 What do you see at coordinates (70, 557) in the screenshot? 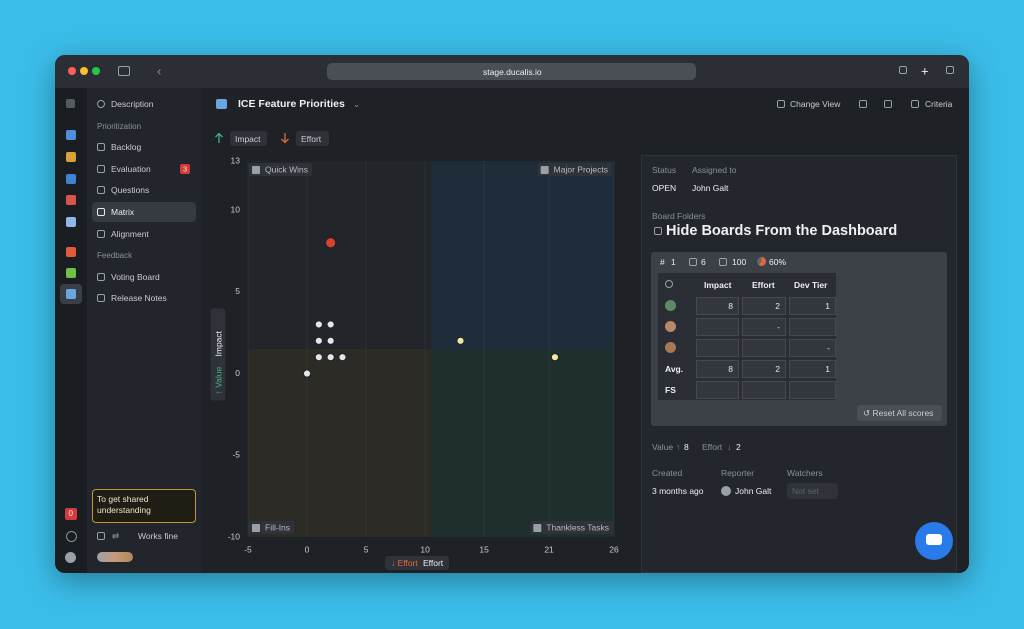
I see `logo` at bounding box center [70, 557].